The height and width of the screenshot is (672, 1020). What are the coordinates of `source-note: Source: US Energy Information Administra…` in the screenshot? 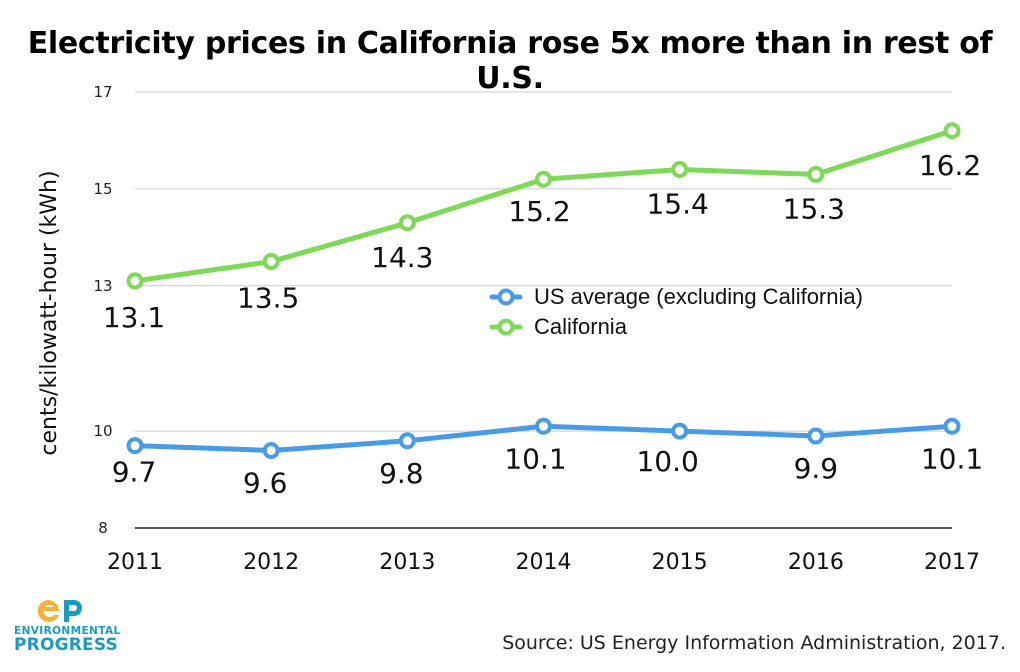 It's located at (754, 643).